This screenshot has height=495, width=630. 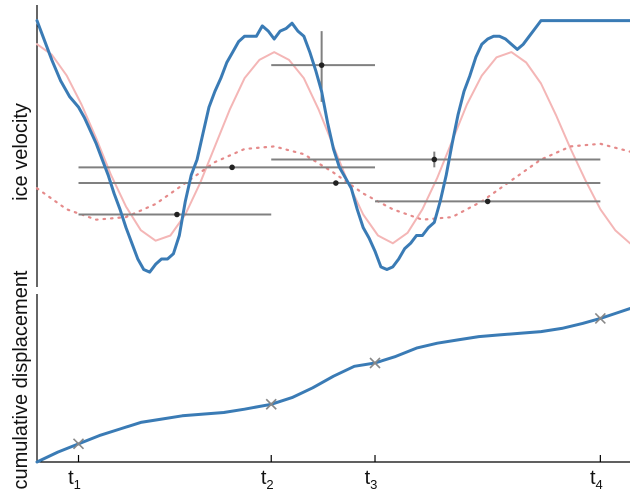 I want to click on displacement-ylabel: cumulative displacement, so click(x=21, y=379).